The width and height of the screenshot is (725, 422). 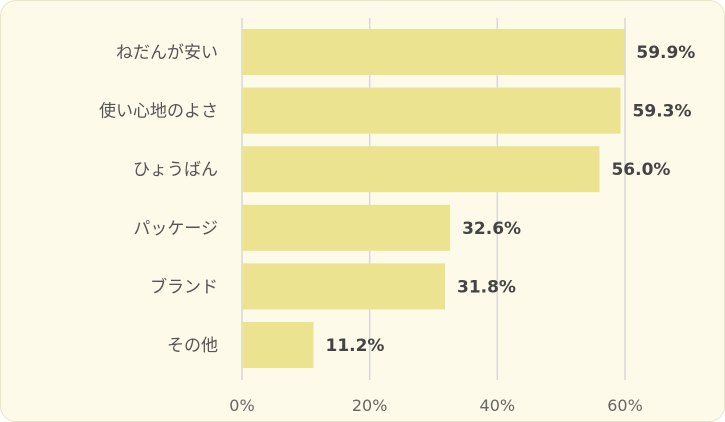 I want to click on data-label: 31.8%, so click(x=486, y=287).